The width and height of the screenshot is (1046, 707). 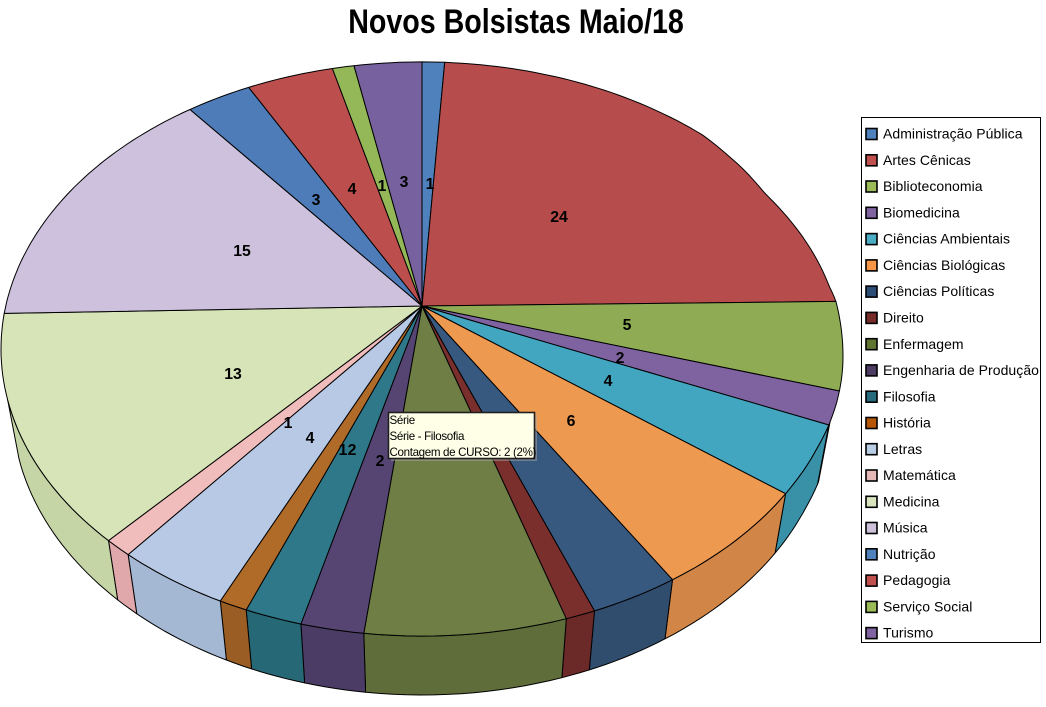 I want to click on svg-text: Administração Pública, so click(x=953, y=134).